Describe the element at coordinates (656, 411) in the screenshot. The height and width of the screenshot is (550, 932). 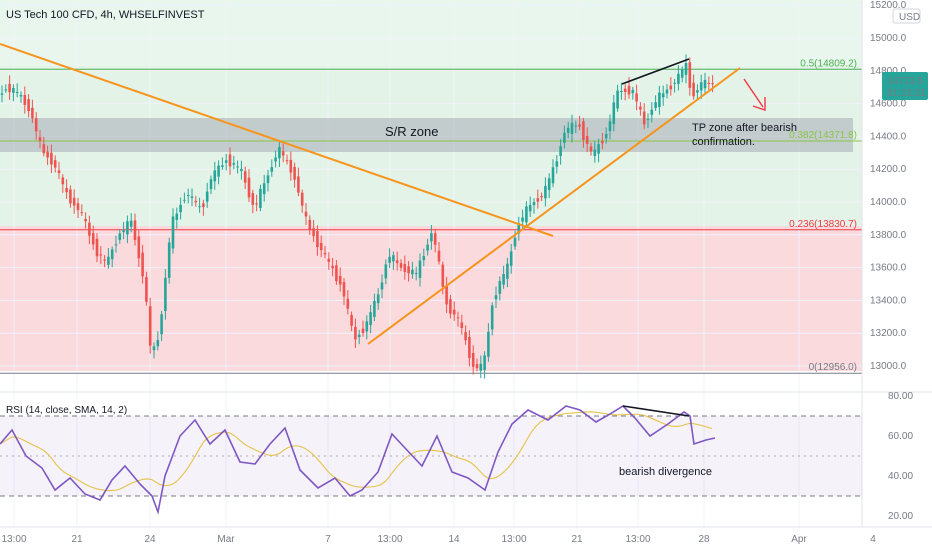
I see `divergence-line-rsi` at that location.